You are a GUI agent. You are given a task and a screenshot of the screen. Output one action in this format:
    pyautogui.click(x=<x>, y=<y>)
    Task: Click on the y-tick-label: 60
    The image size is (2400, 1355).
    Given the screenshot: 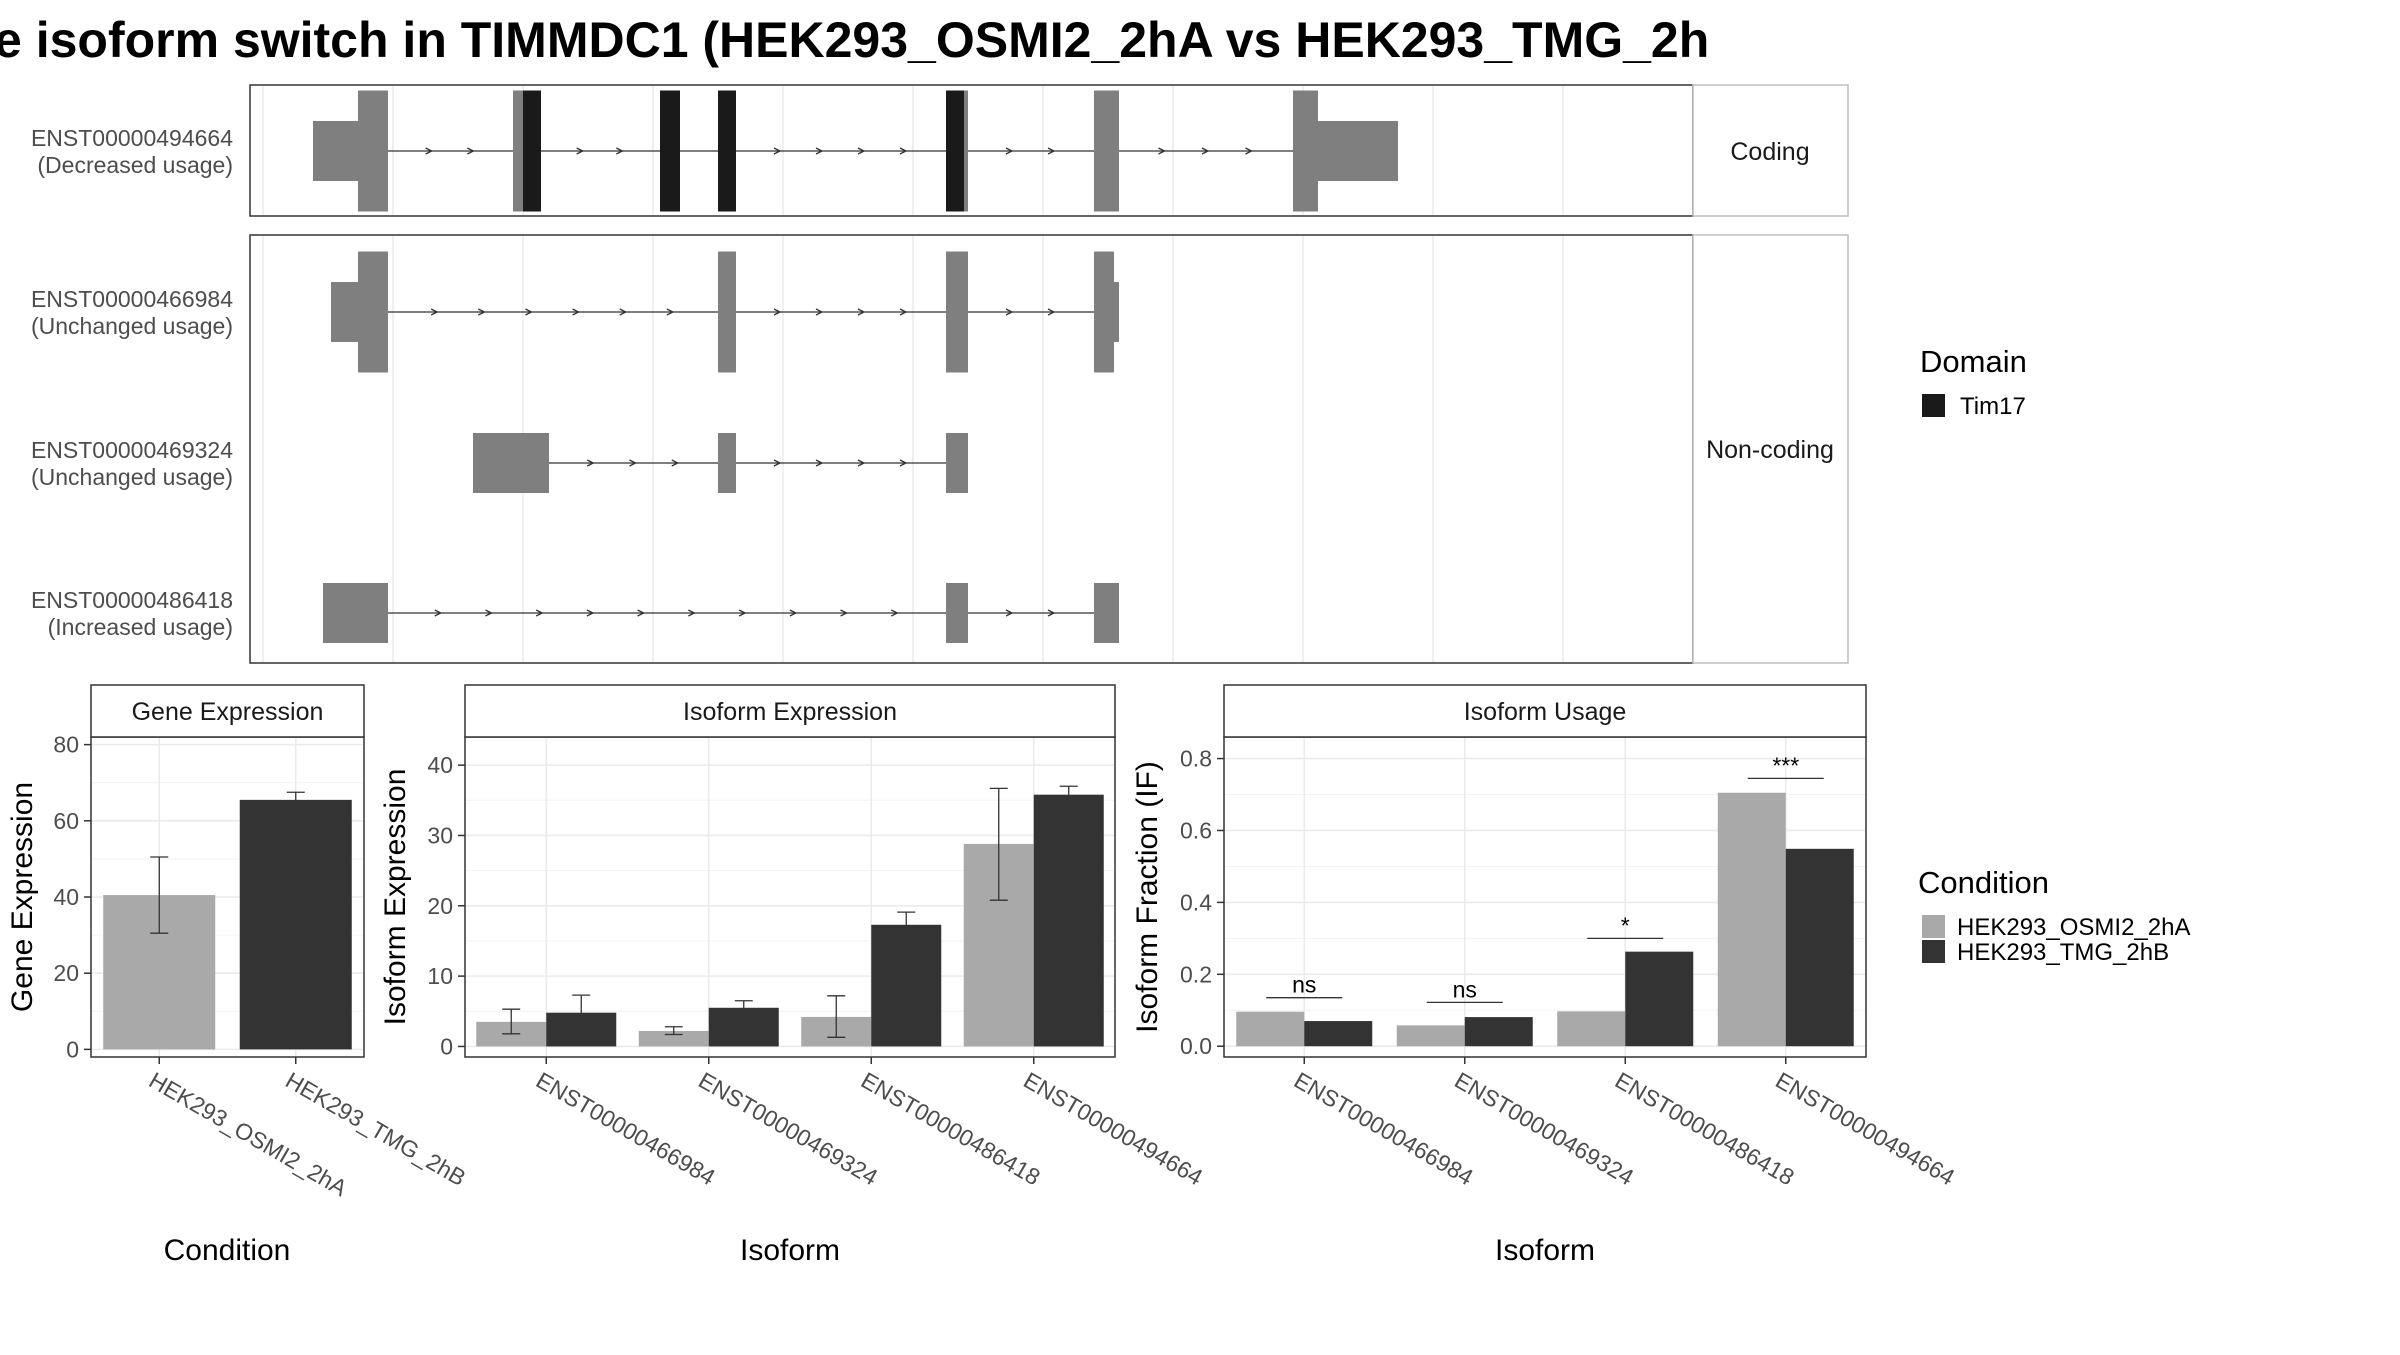 What is the action you would take?
    pyautogui.click(x=66, y=821)
    